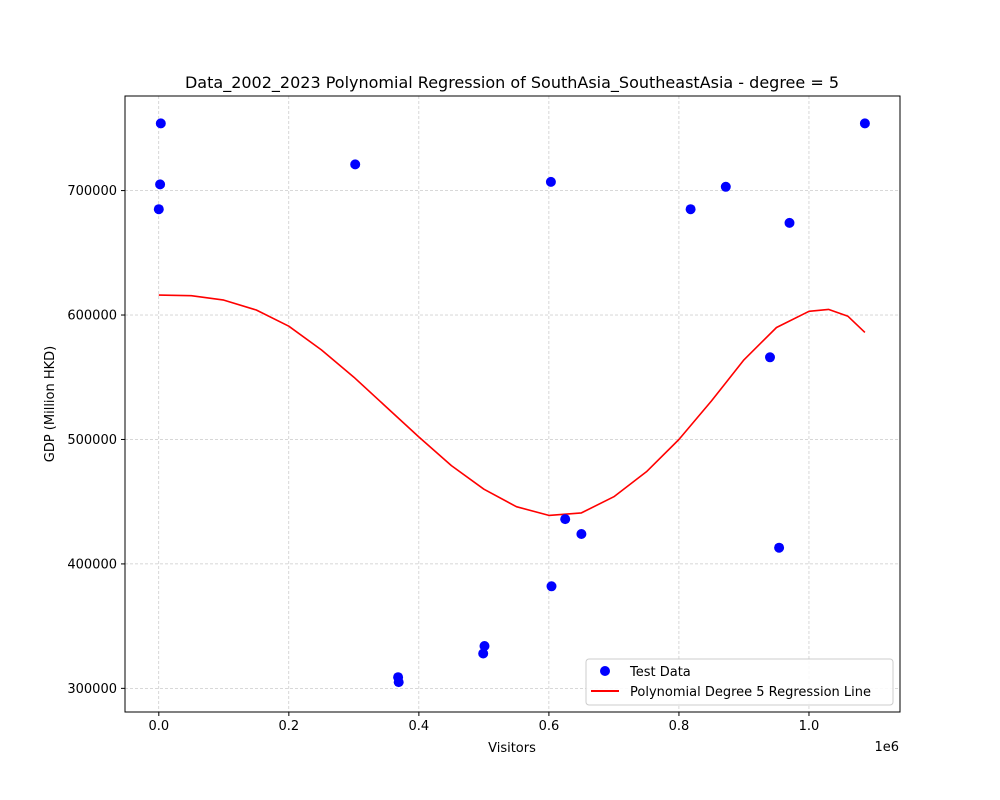  What do you see at coordinates (288, 726) in the screenshot?
I see `x-tick-label: 0.2` at bounding box center [288, 726].